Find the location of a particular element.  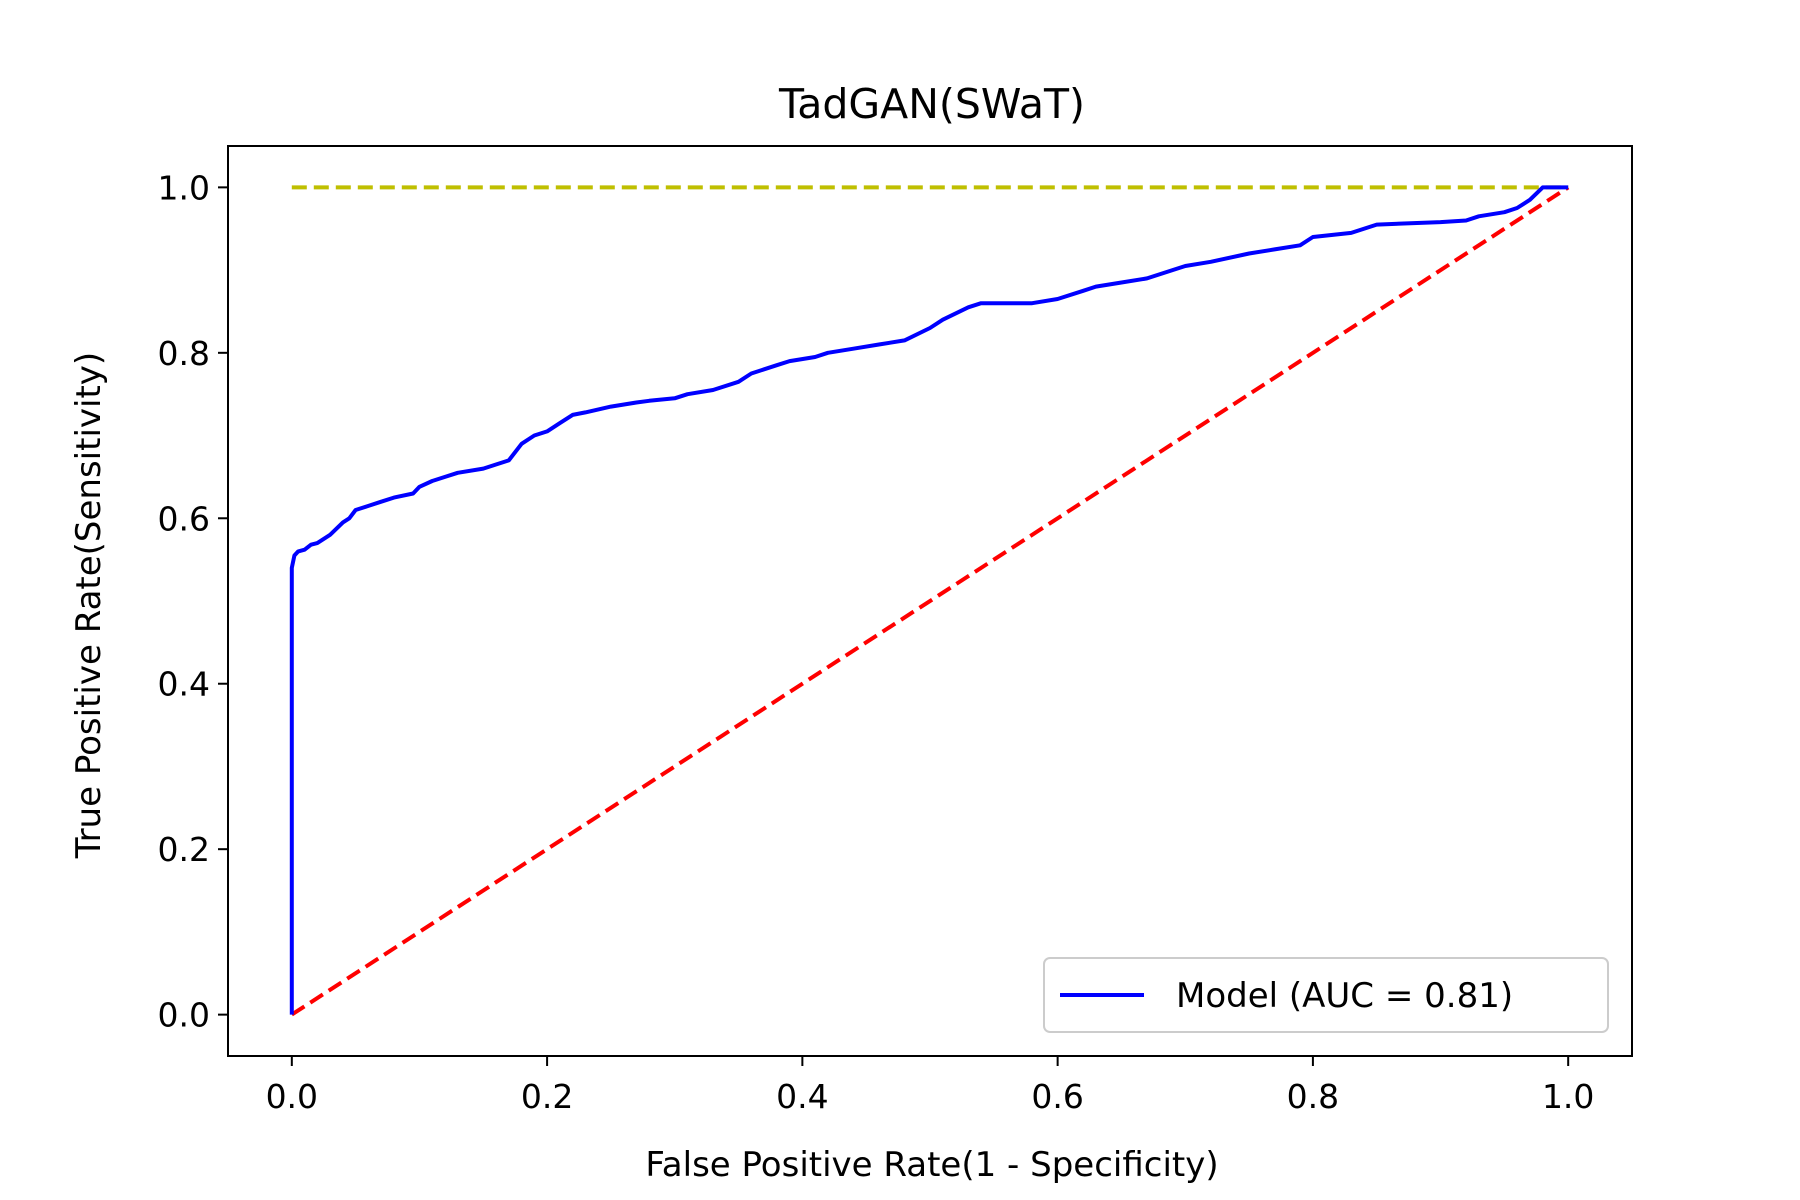

legend: Model (AUC = 0.81) is located at coordinates (1326, 995).